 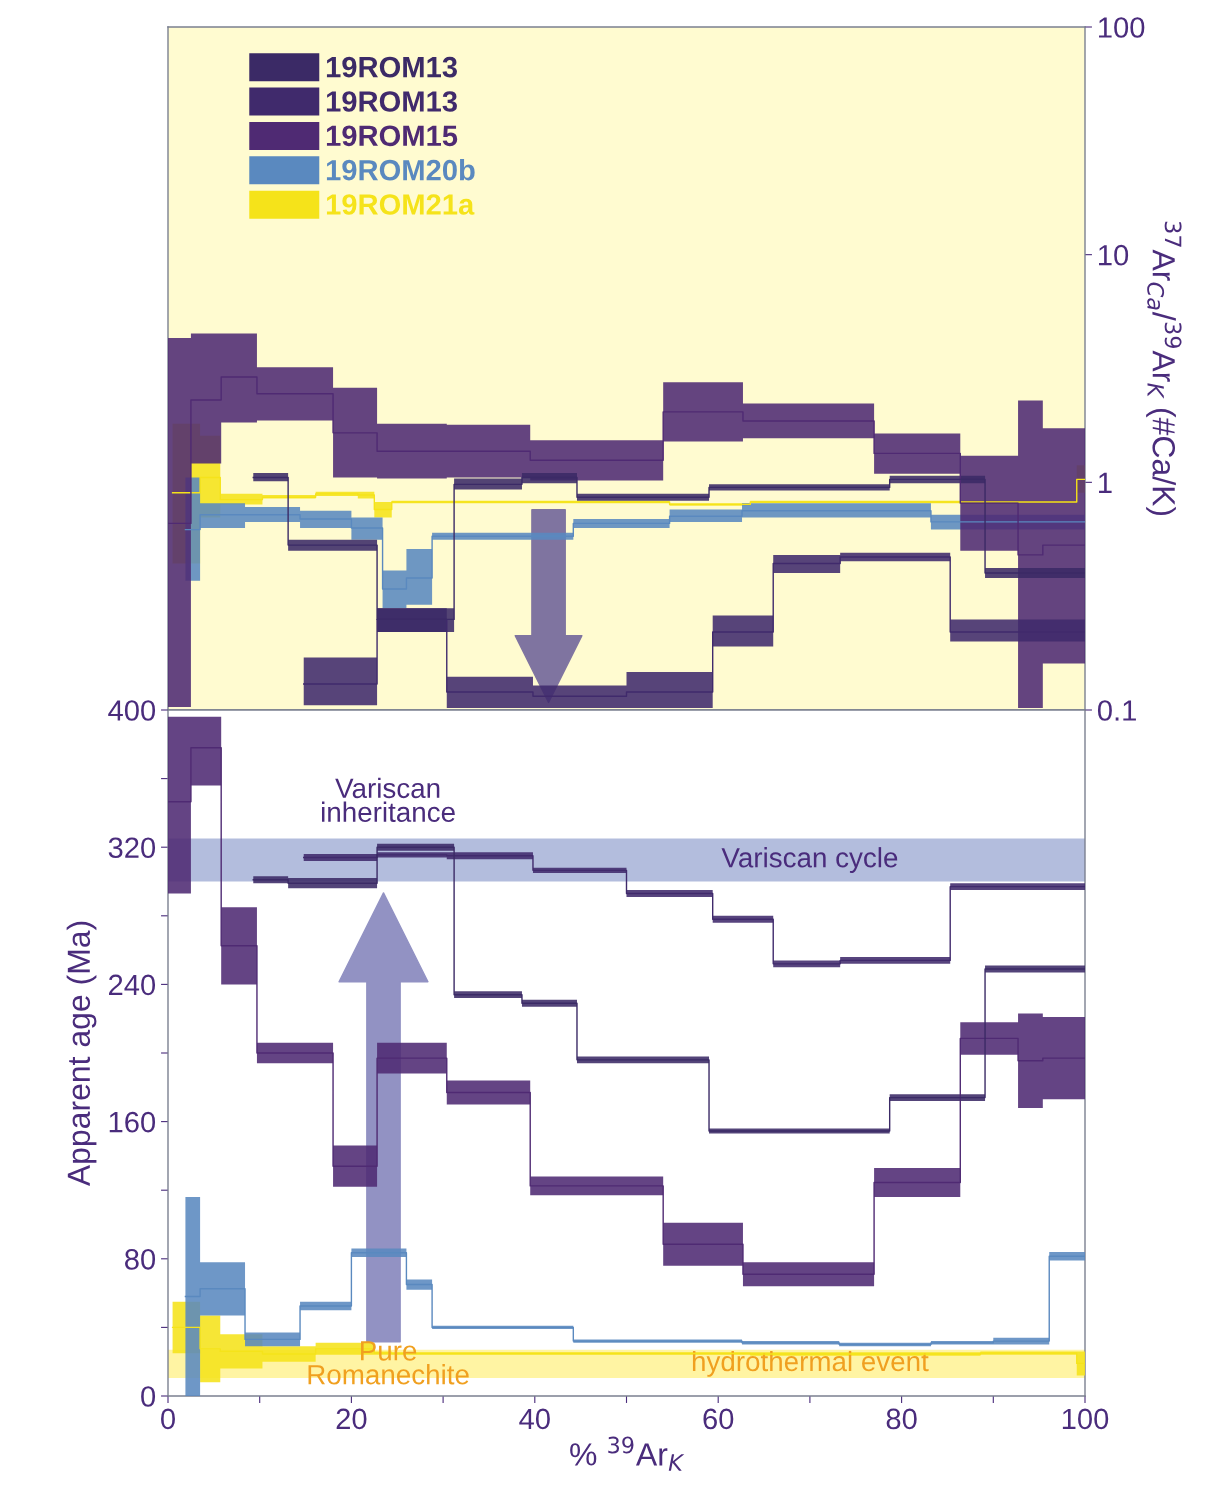 I want to click on y-tick-label: 100, so click(x=1122, y=27).